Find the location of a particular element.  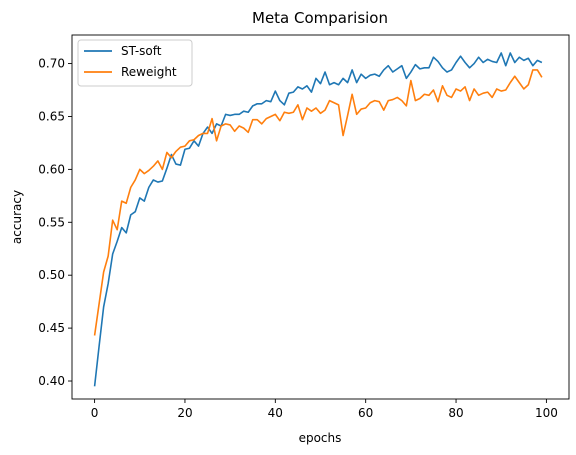

x-tick-label: 100 is located at coordinates (546, 413).